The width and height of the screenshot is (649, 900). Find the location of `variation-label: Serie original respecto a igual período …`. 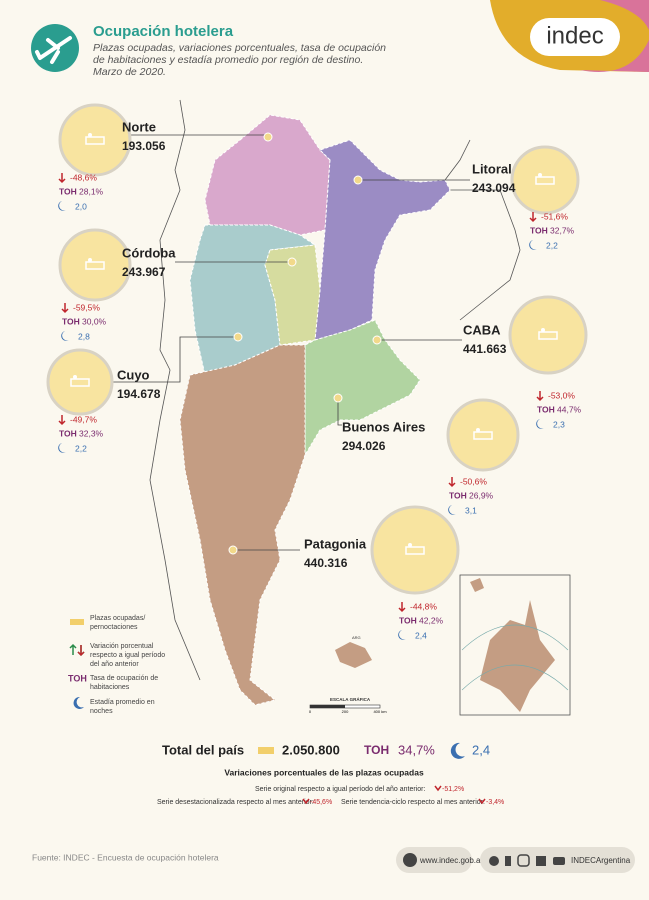

variation-label: Serie original respecto a igual período … is located at coordinates (340, 789).